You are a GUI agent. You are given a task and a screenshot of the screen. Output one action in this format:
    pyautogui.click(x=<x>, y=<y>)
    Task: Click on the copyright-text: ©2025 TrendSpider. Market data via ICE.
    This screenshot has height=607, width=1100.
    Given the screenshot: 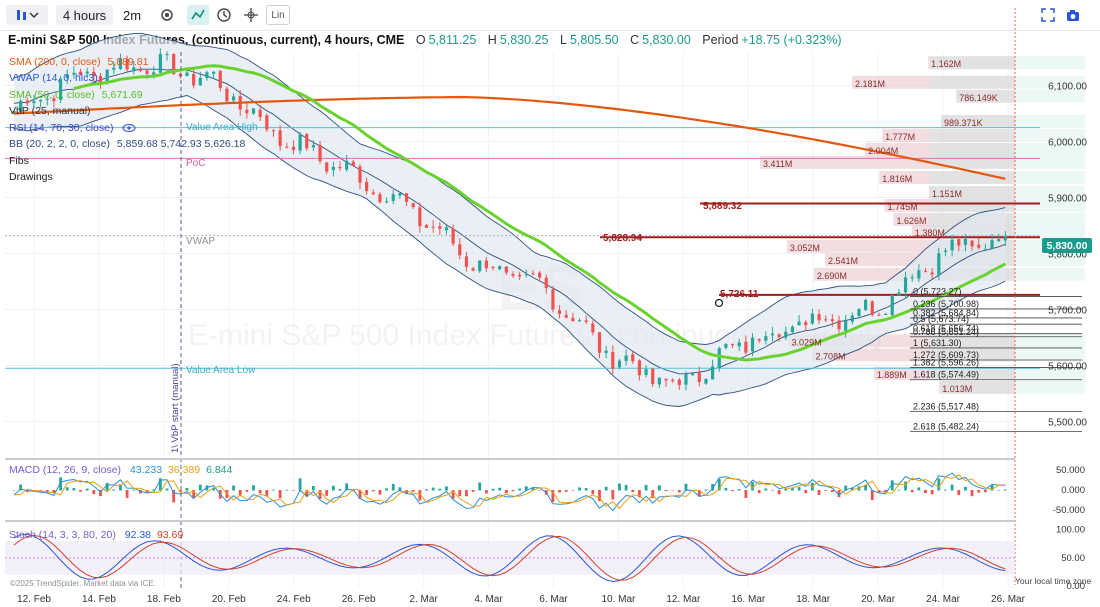 What is the action you would take?
    pyautogui.click(x=83, y=583)
    